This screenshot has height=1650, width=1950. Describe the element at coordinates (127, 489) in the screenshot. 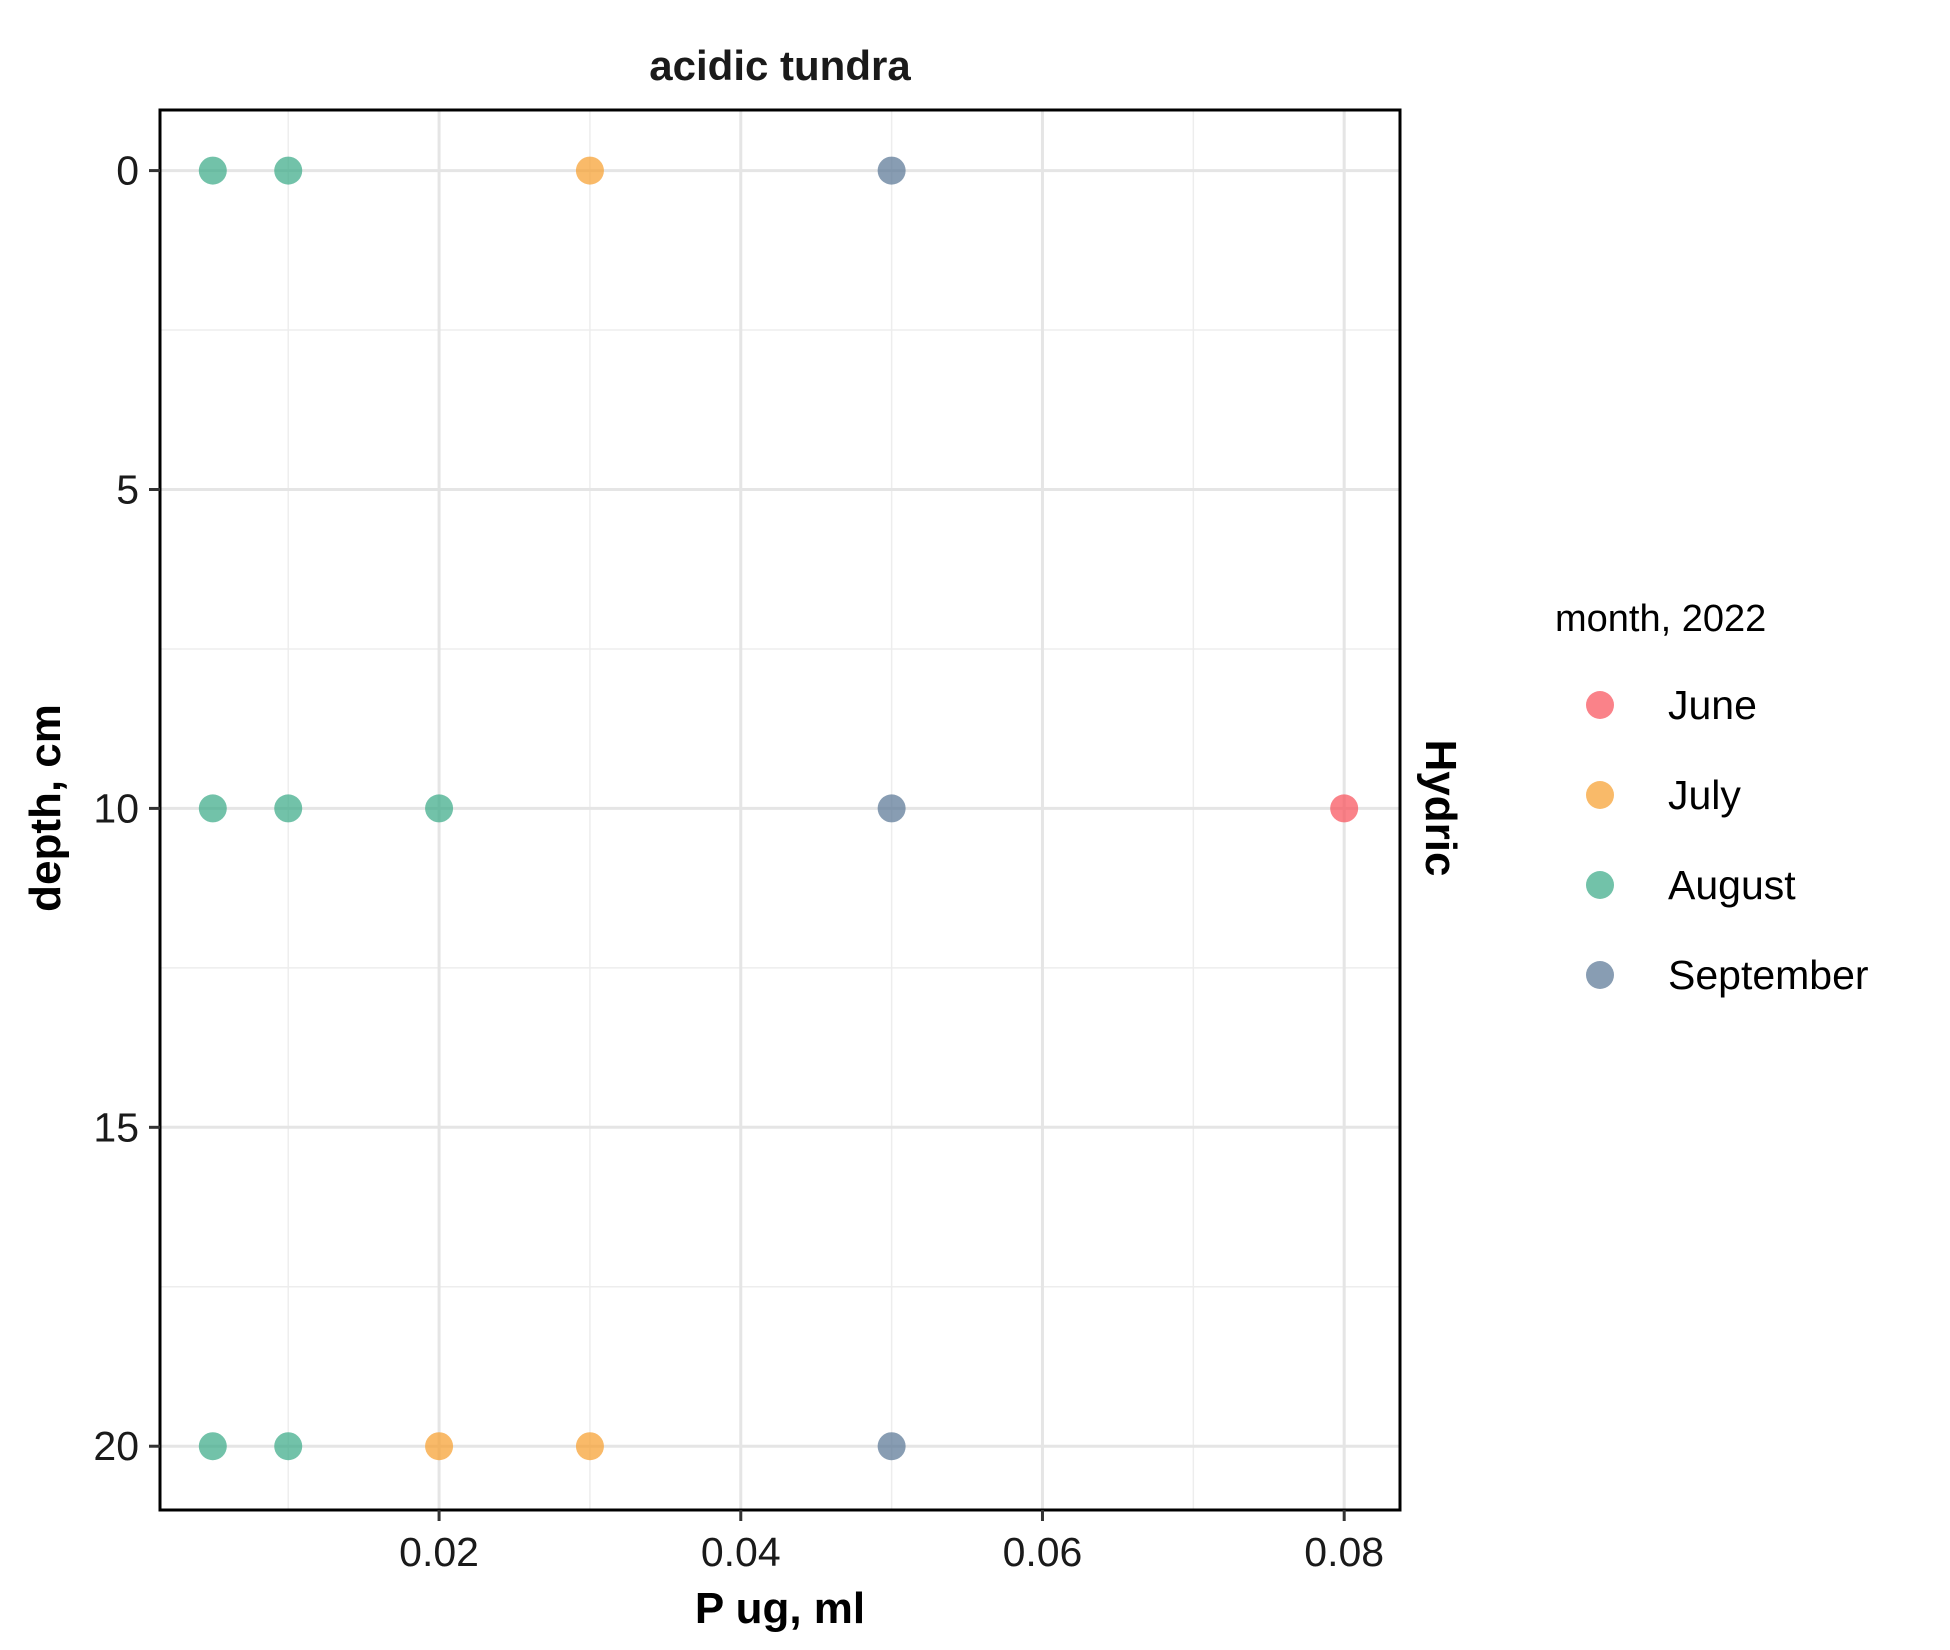

I see `y-tick-label: 5` at that location.